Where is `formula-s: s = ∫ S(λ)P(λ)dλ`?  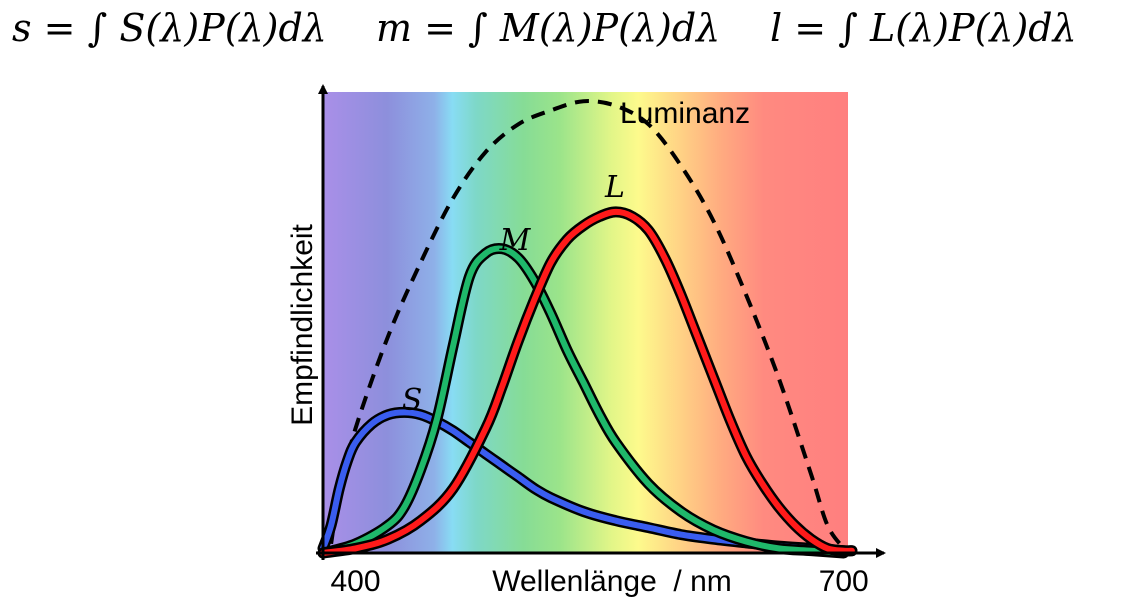 formula-s: s = ∫ S(λ)P(λ)dλ is located at coordinates (169, 28).